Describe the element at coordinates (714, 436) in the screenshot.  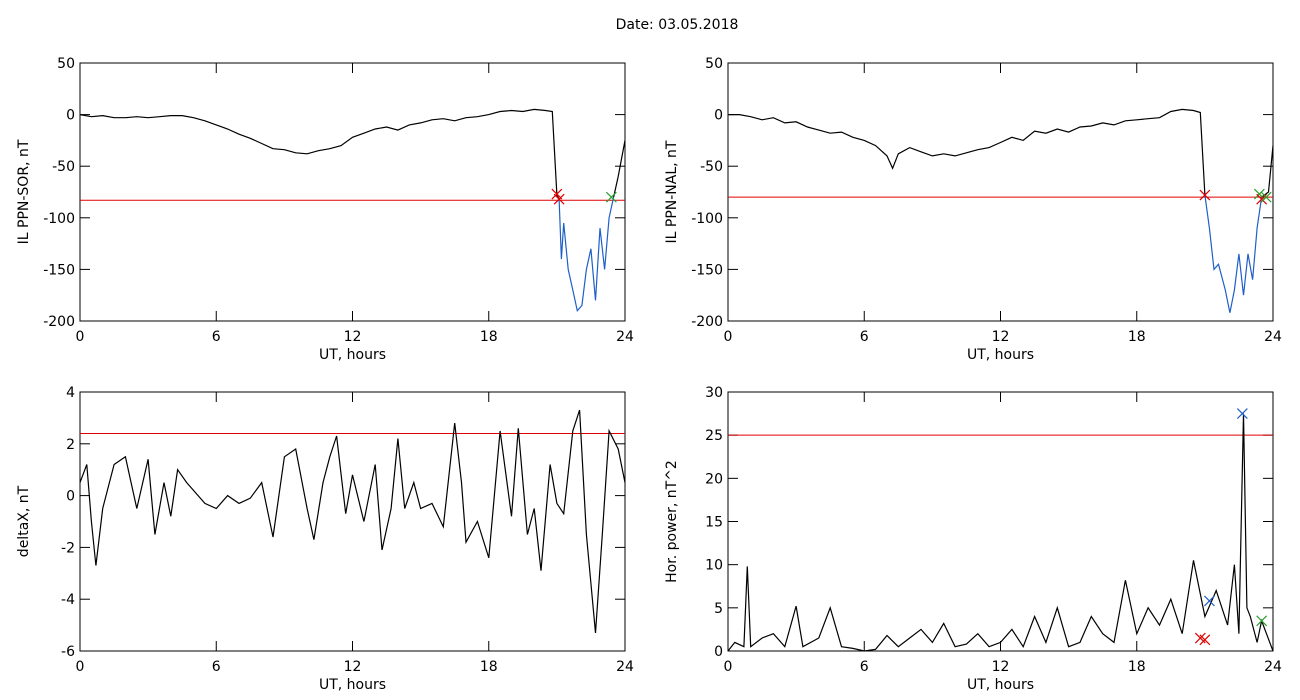
I see `y-tick-label: 25` at that location.